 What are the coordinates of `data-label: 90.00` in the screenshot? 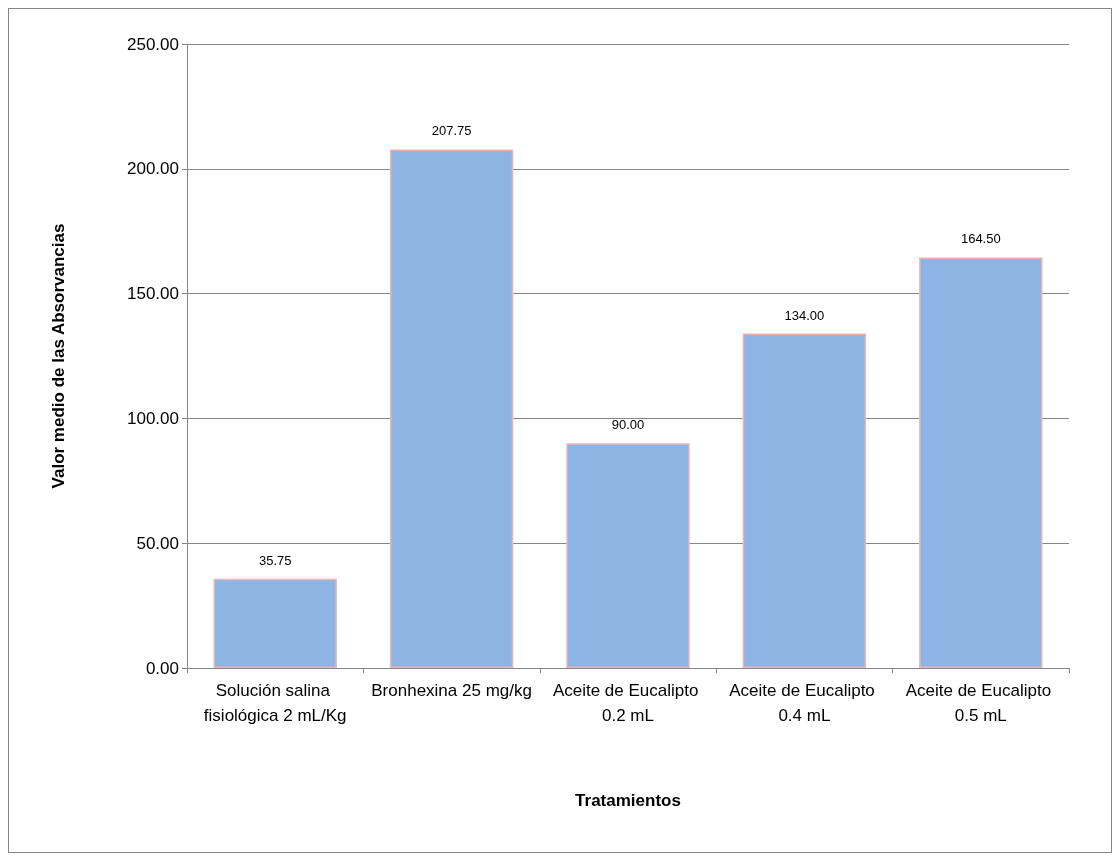 It's located at (628, 425).